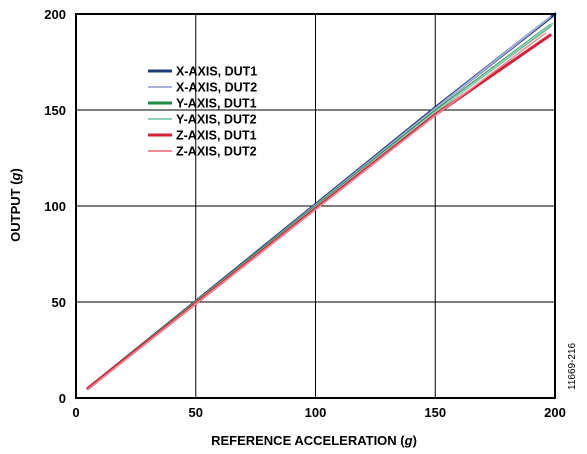  I want to click on y-tick-label: 50, so click(59, 302).